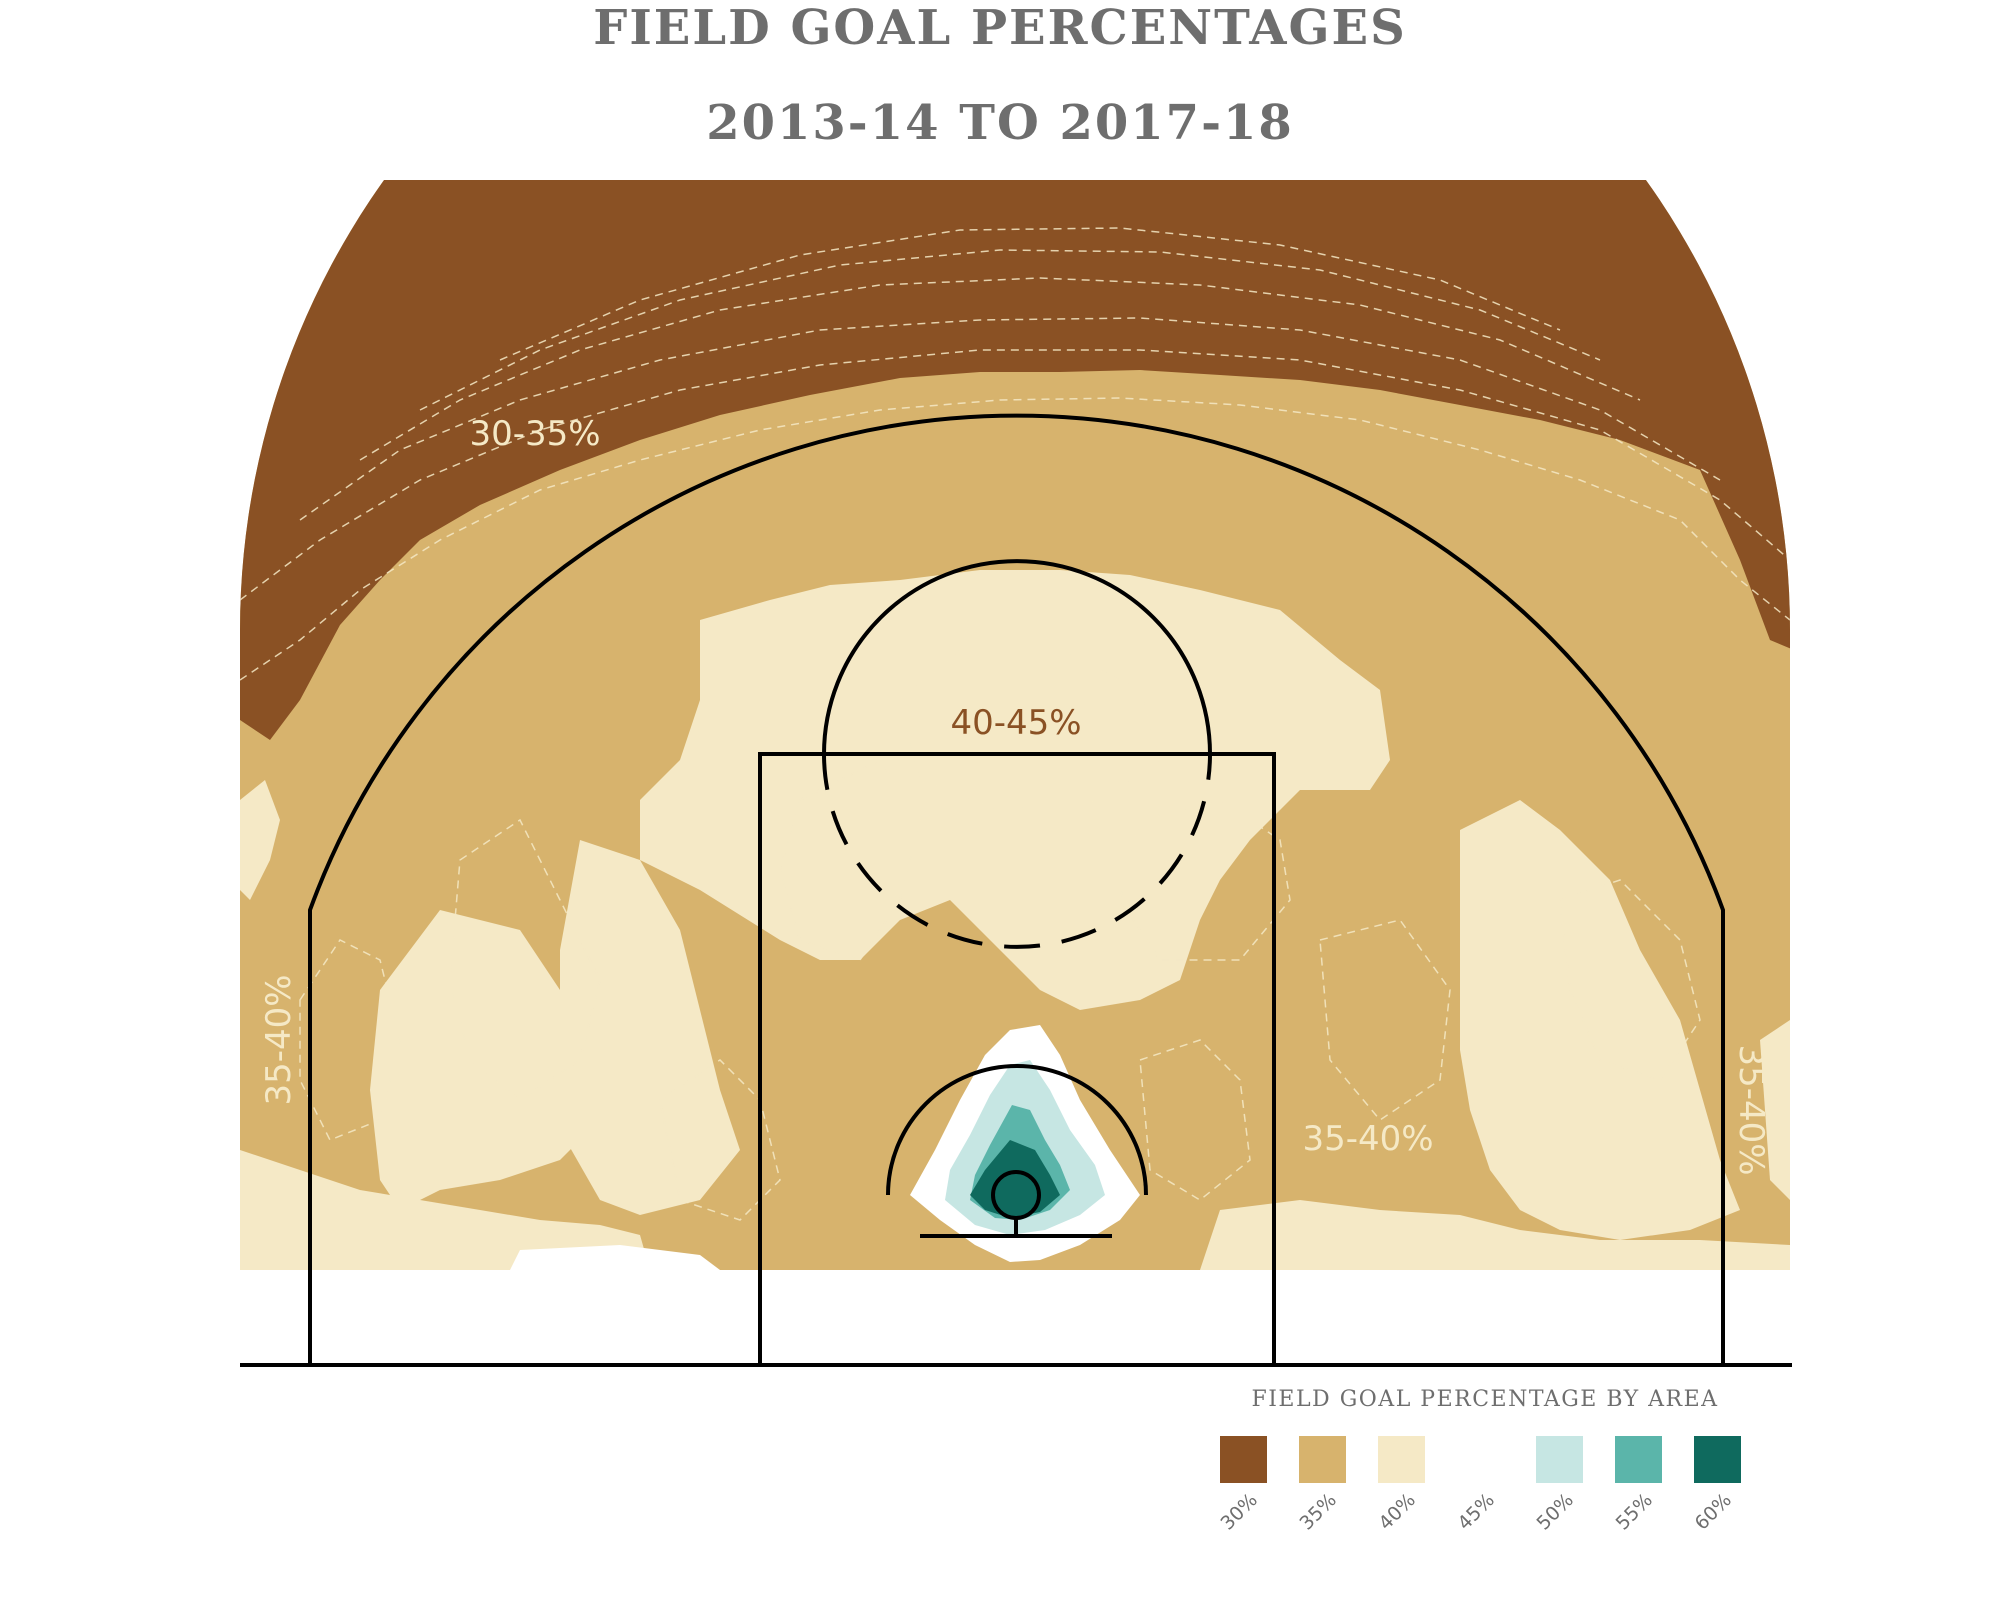 The height and width of the screenshot is (1600, 2000). What do you see at coordinates (1016, 1195) in the screenshot?
I see `rim` at bounding box center [1016, 1195].